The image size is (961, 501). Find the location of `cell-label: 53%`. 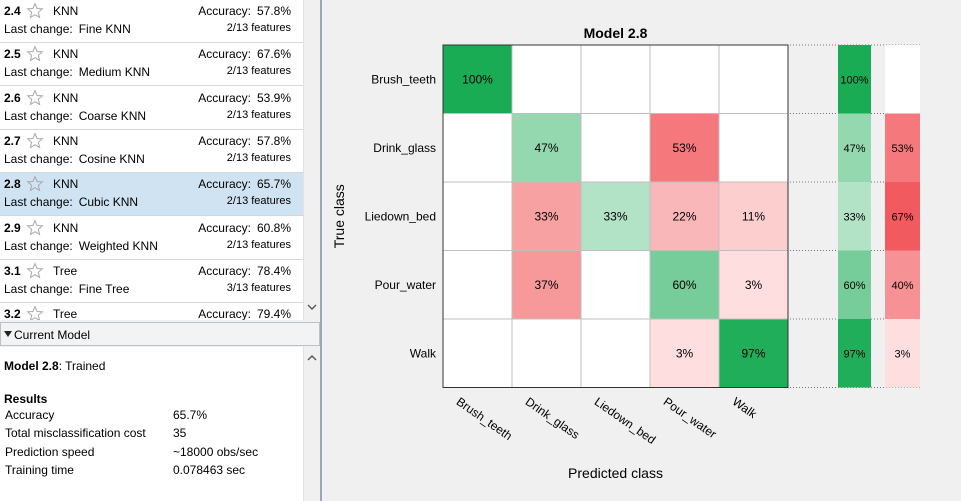

cell-label: 53% is located at coordinates (684, 148).